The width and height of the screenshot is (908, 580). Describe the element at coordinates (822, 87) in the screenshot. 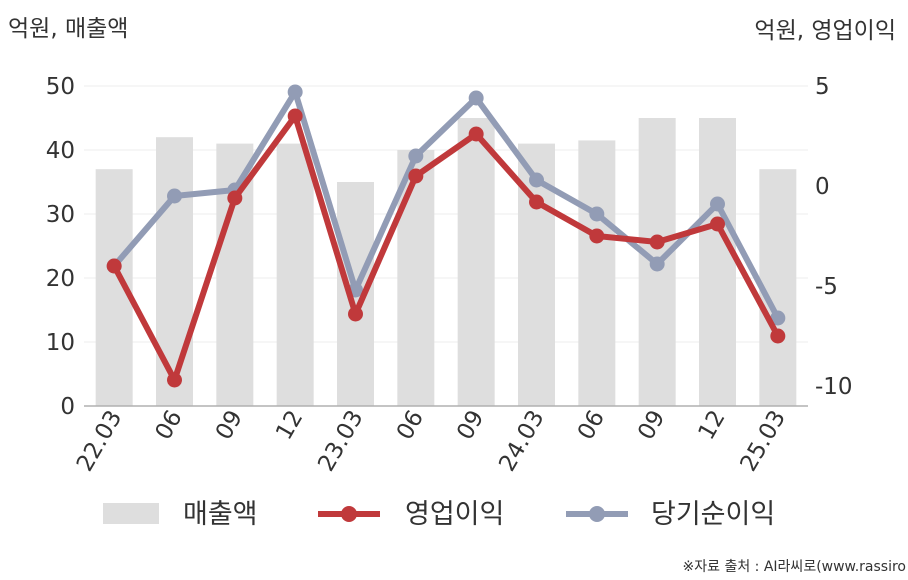

I see `right-tick-label: 5` at that location.